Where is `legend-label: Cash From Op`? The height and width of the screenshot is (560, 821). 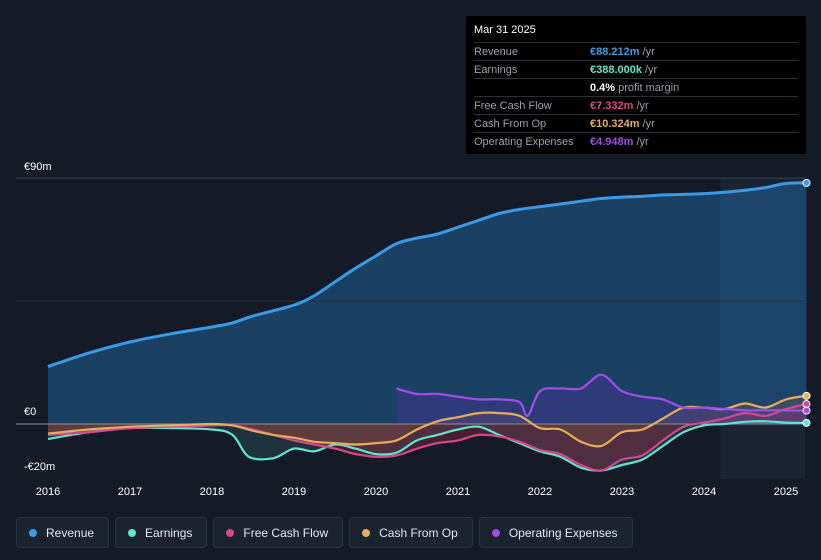
legend-label: Cash From Op is located at coordinates (418, 532).